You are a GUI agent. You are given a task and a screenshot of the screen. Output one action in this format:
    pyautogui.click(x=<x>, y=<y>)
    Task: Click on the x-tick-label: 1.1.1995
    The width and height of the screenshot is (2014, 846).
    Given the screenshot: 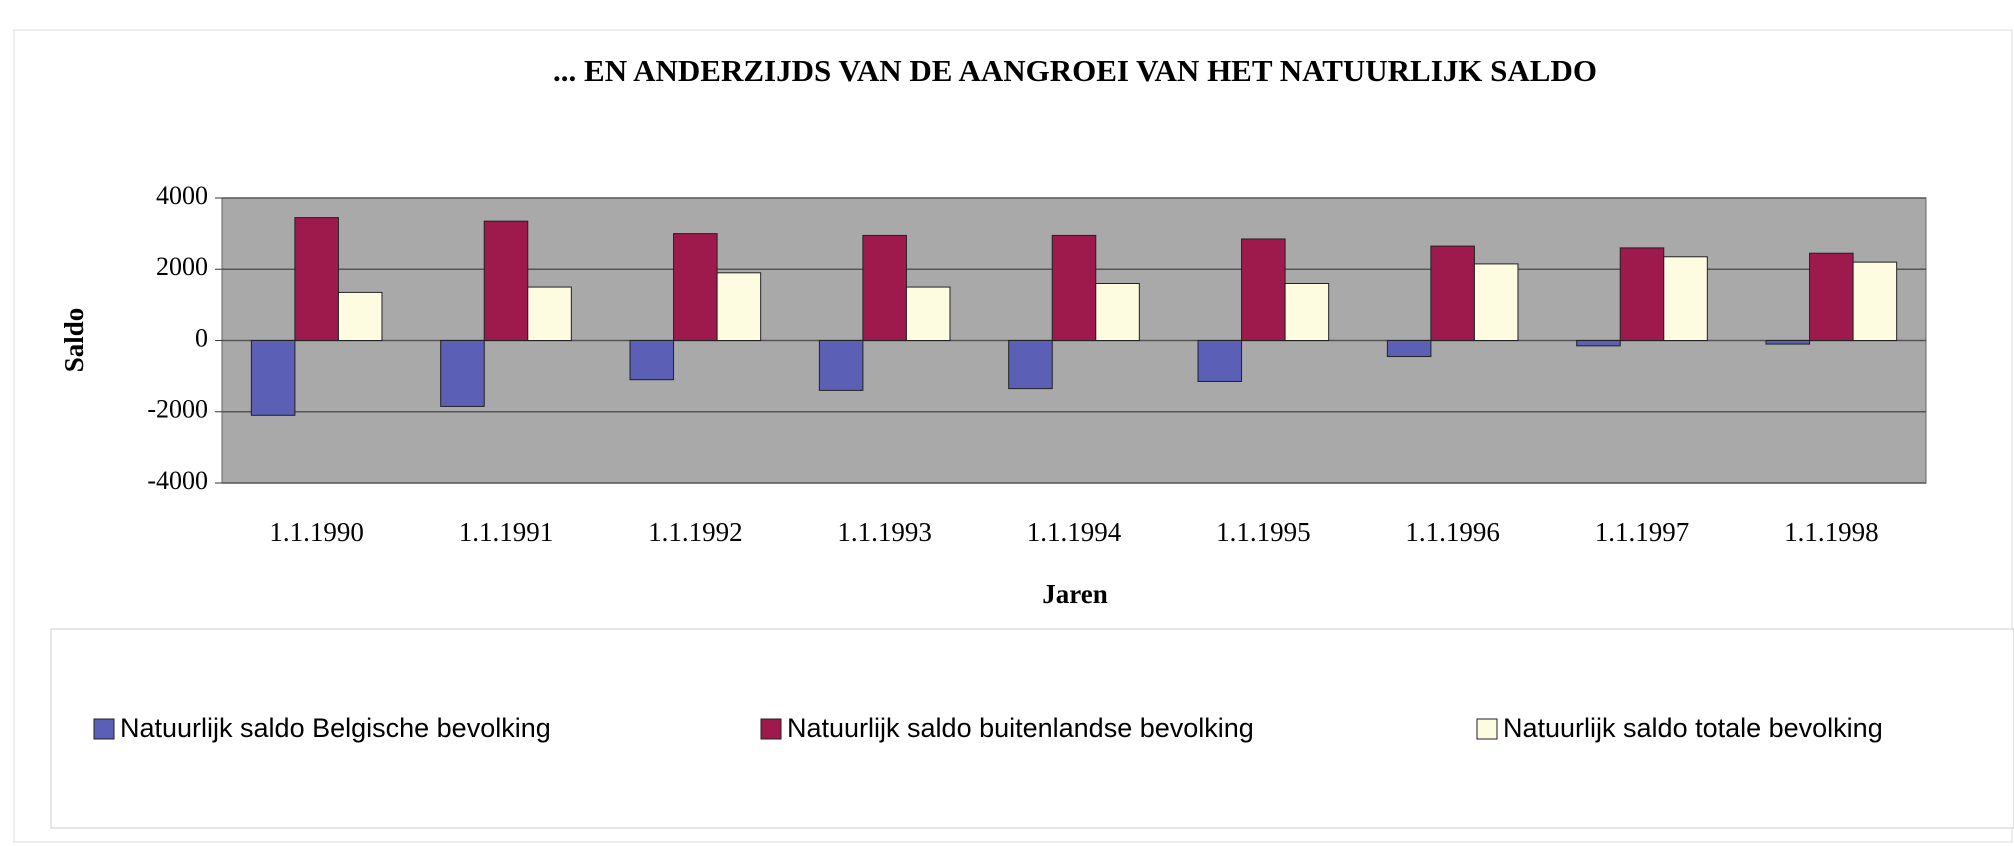 What is the action you would take?
    pyautogui.click(x=1263, y=532)
    